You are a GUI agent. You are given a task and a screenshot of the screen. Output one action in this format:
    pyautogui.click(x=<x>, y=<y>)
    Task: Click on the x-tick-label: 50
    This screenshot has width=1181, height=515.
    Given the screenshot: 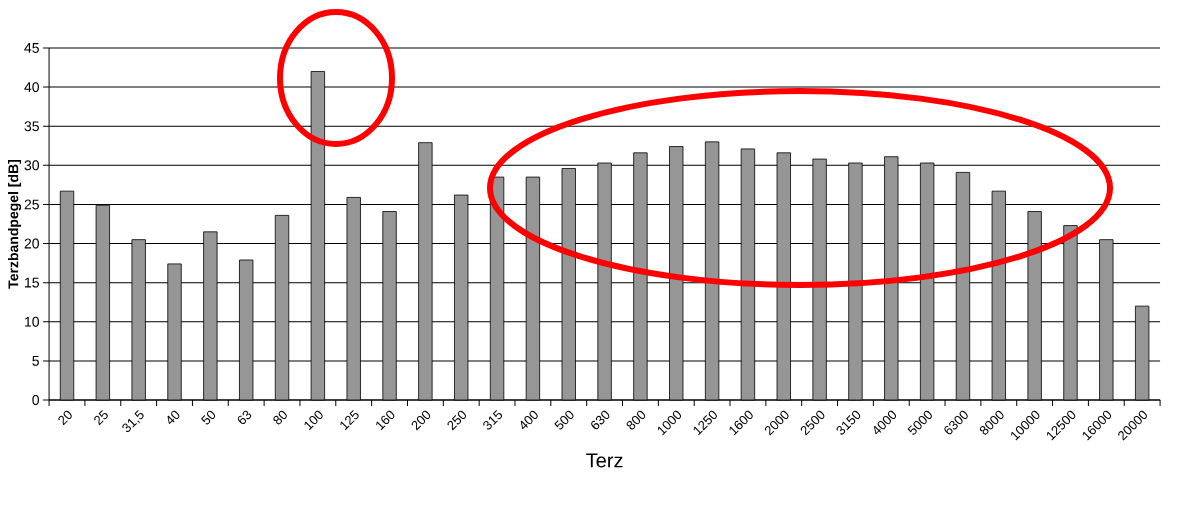 What is the action you would take?
    pyautogui.click(x=208, y=417)
    